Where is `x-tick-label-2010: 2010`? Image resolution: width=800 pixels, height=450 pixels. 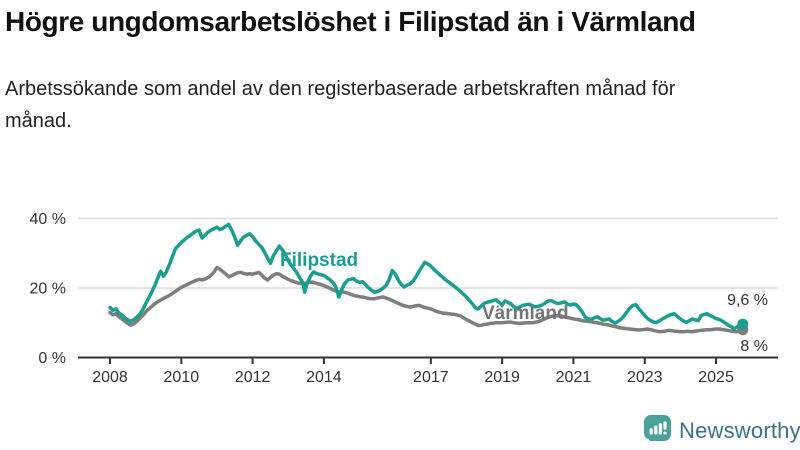 x-tick-label-2010: 2010 is located at coordinates (182, 377).